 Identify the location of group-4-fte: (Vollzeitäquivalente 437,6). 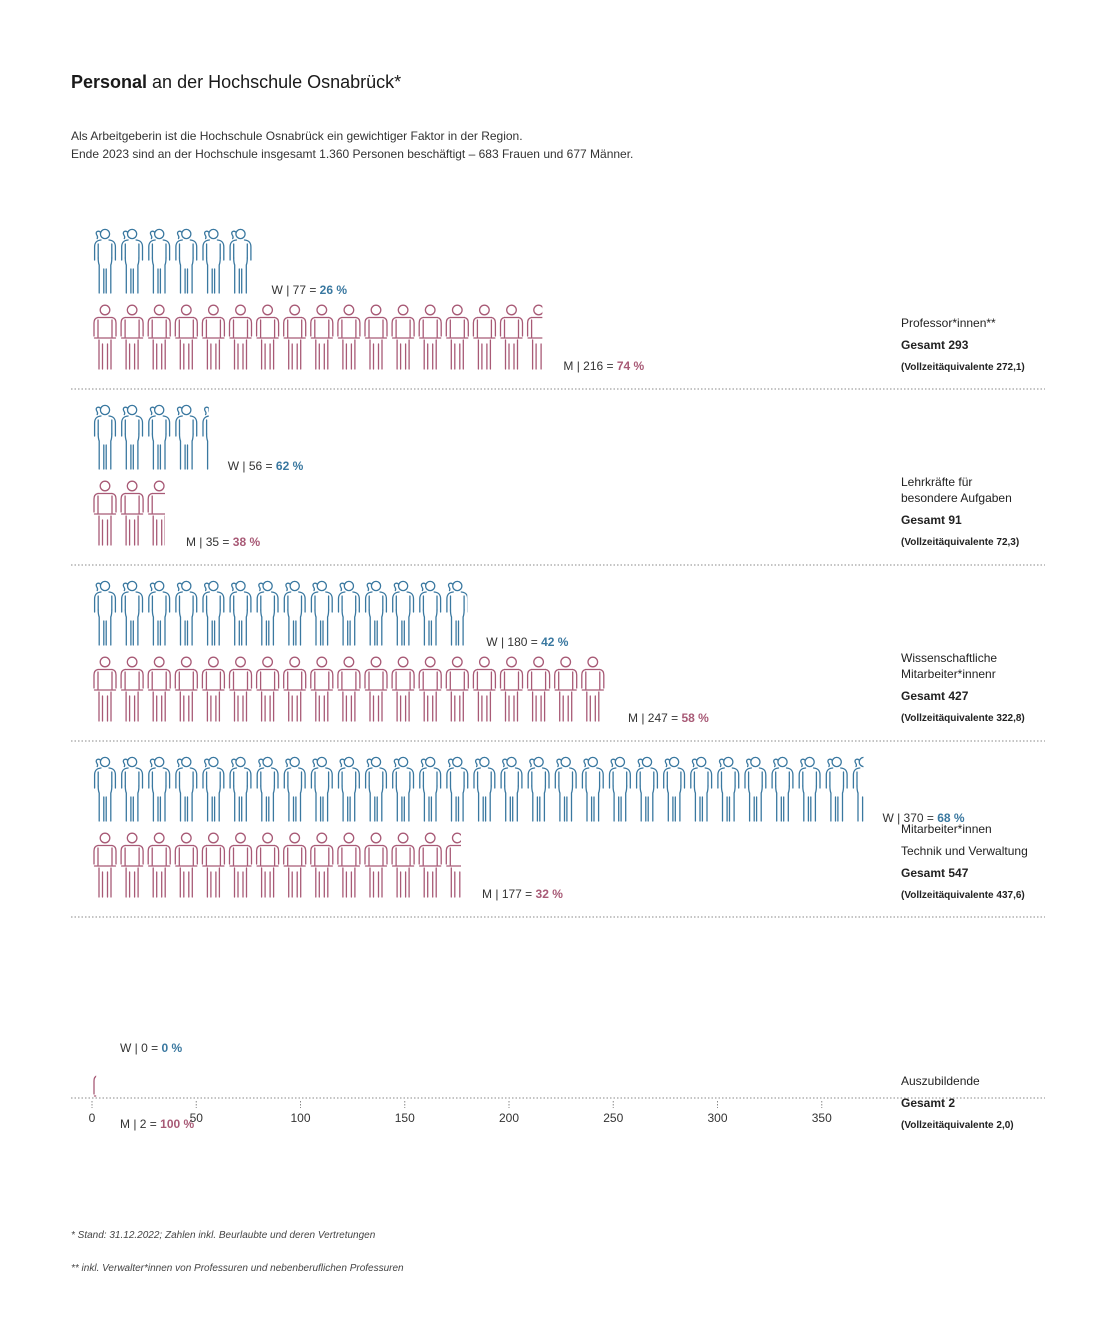
(963, 895).